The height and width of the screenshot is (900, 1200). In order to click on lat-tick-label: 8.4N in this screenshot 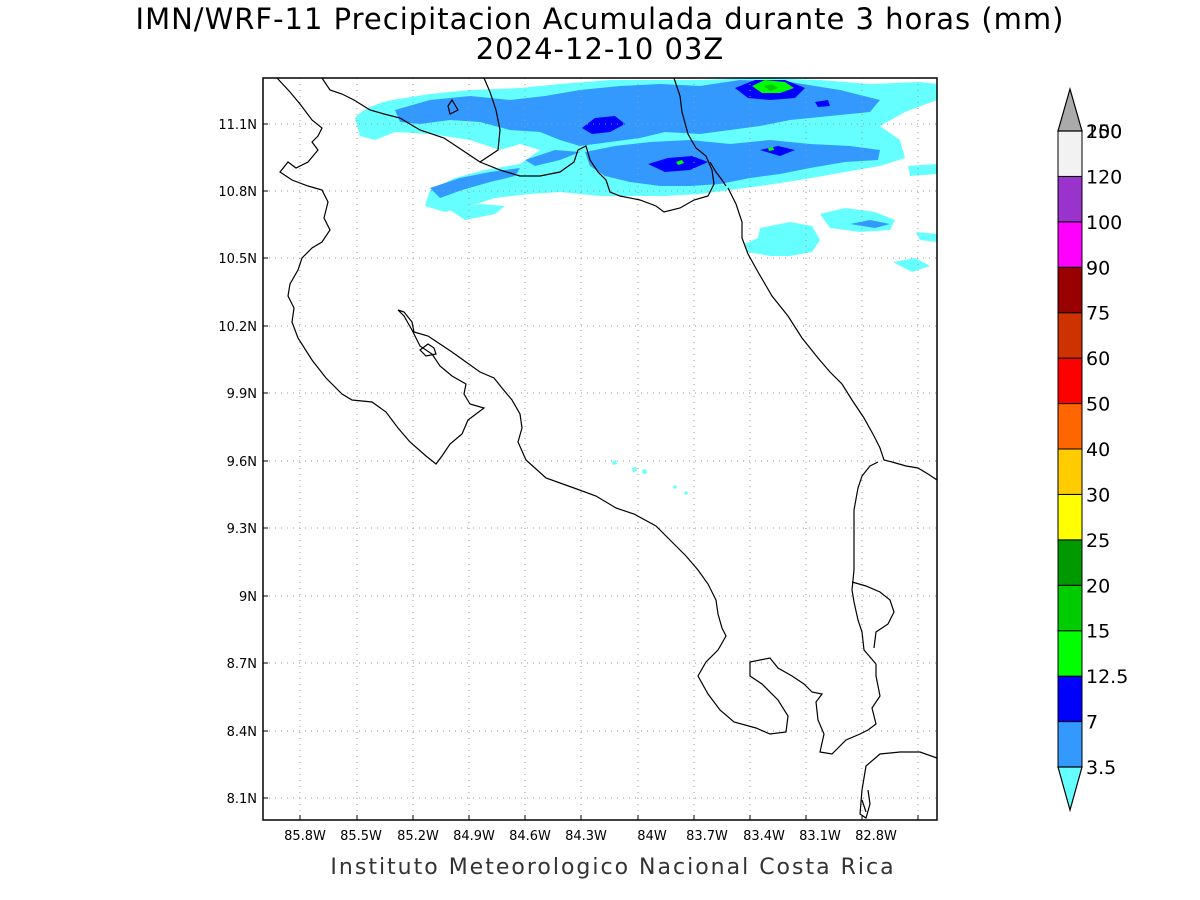, I will do `click(242, 732)`.